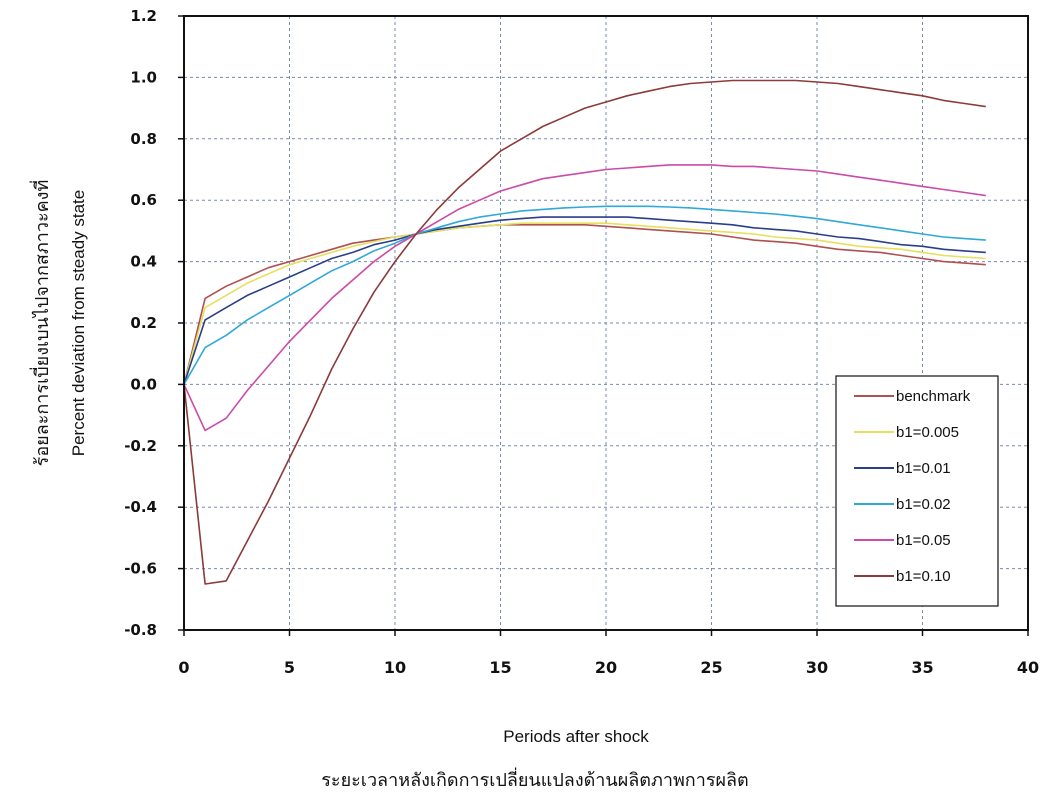  Describe the element at coordinates (1028, 667) in the screenshot. I see `x-tick-label: 40` at that location.